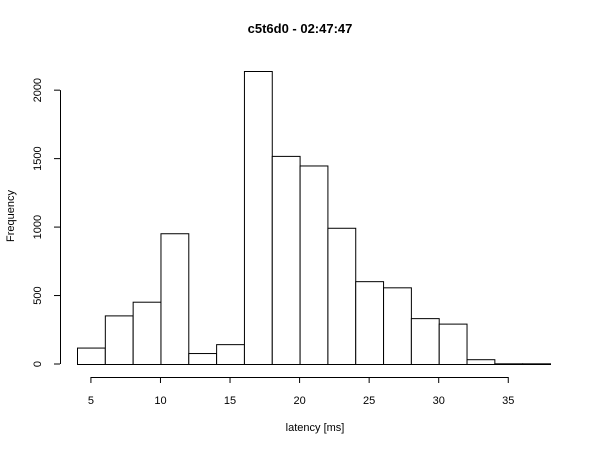 This screenshot has height=450, width=600. Describe the element at coordinates (160, 401) in the screenshot. I see `x-tick-label: 10` at that location.